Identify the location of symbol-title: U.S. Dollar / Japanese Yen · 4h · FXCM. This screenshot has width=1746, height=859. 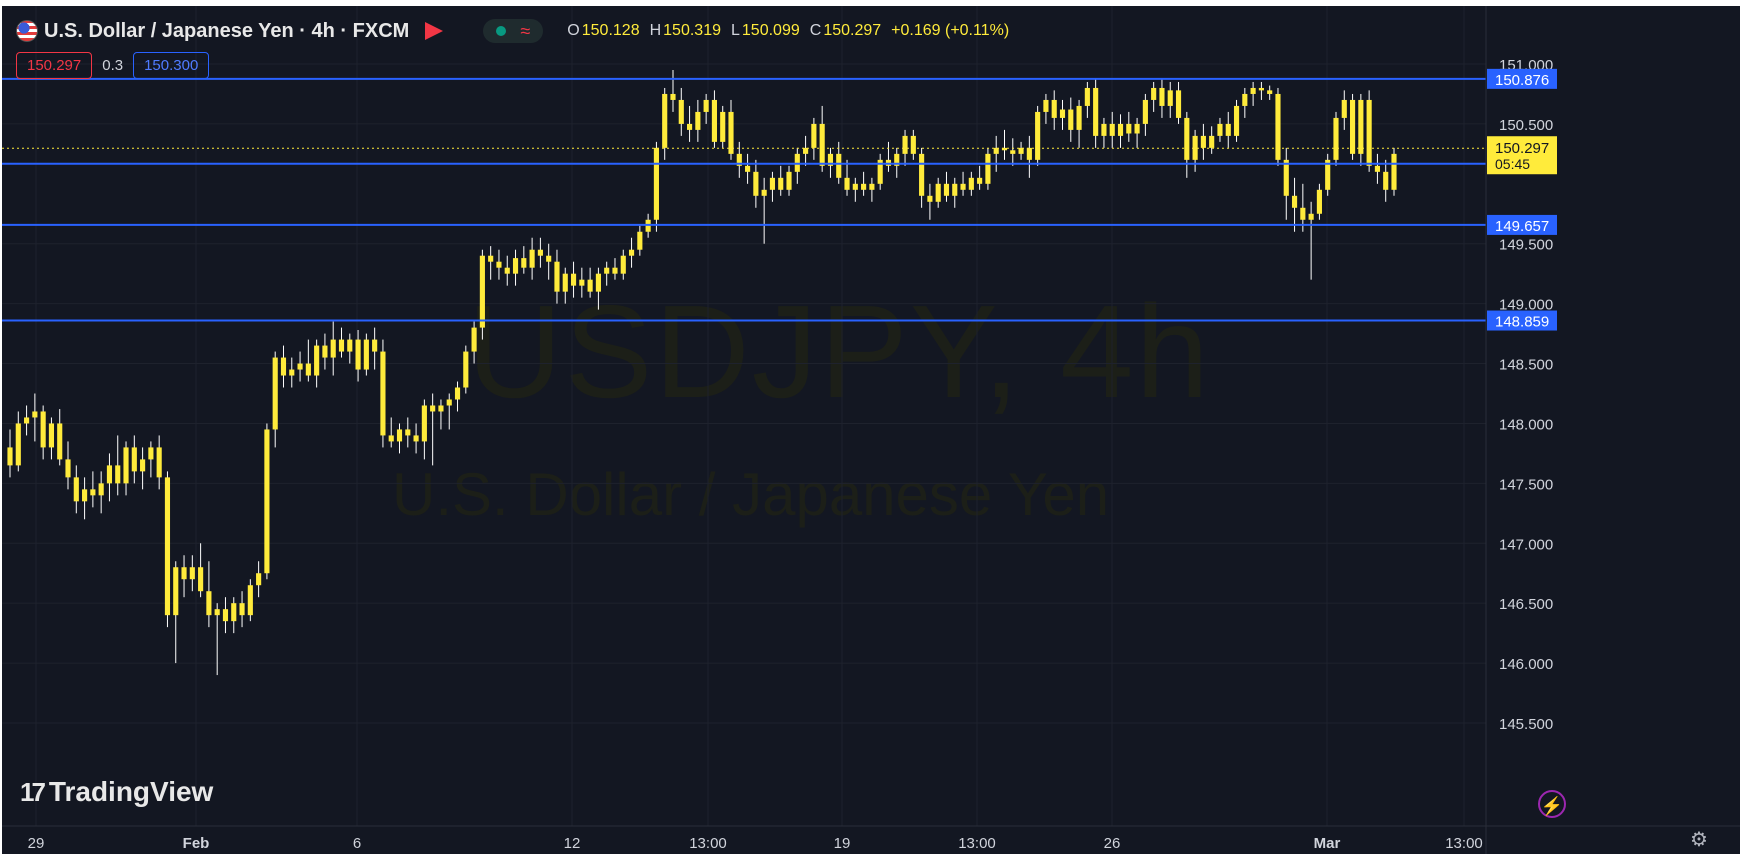
(227, 30).